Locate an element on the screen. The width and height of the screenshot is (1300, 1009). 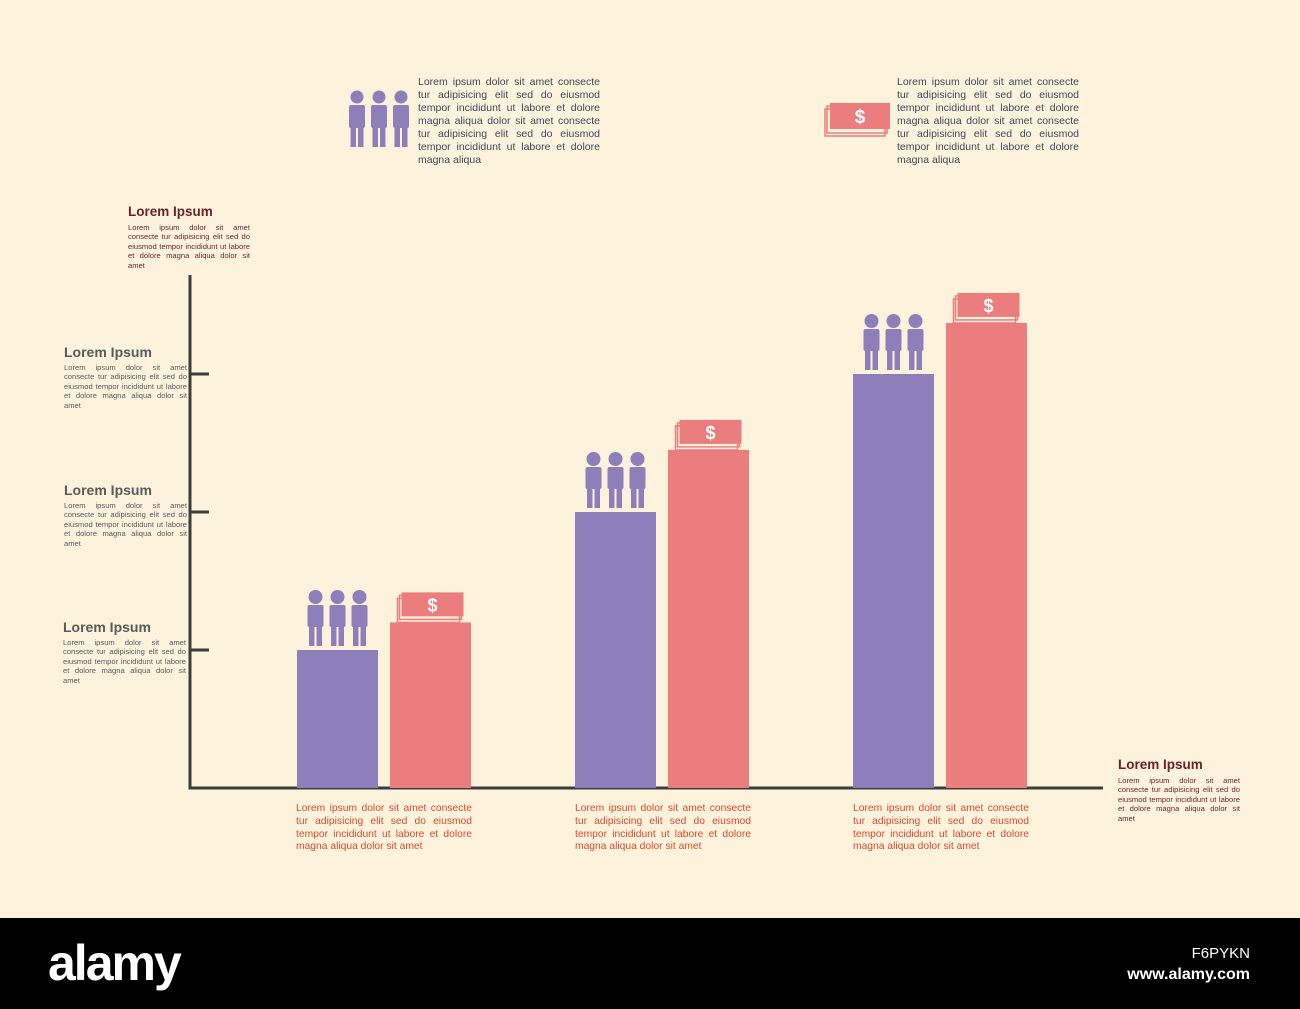
tick-label-title-1: Lorem Ipsum is located at coordinates (107, 627).